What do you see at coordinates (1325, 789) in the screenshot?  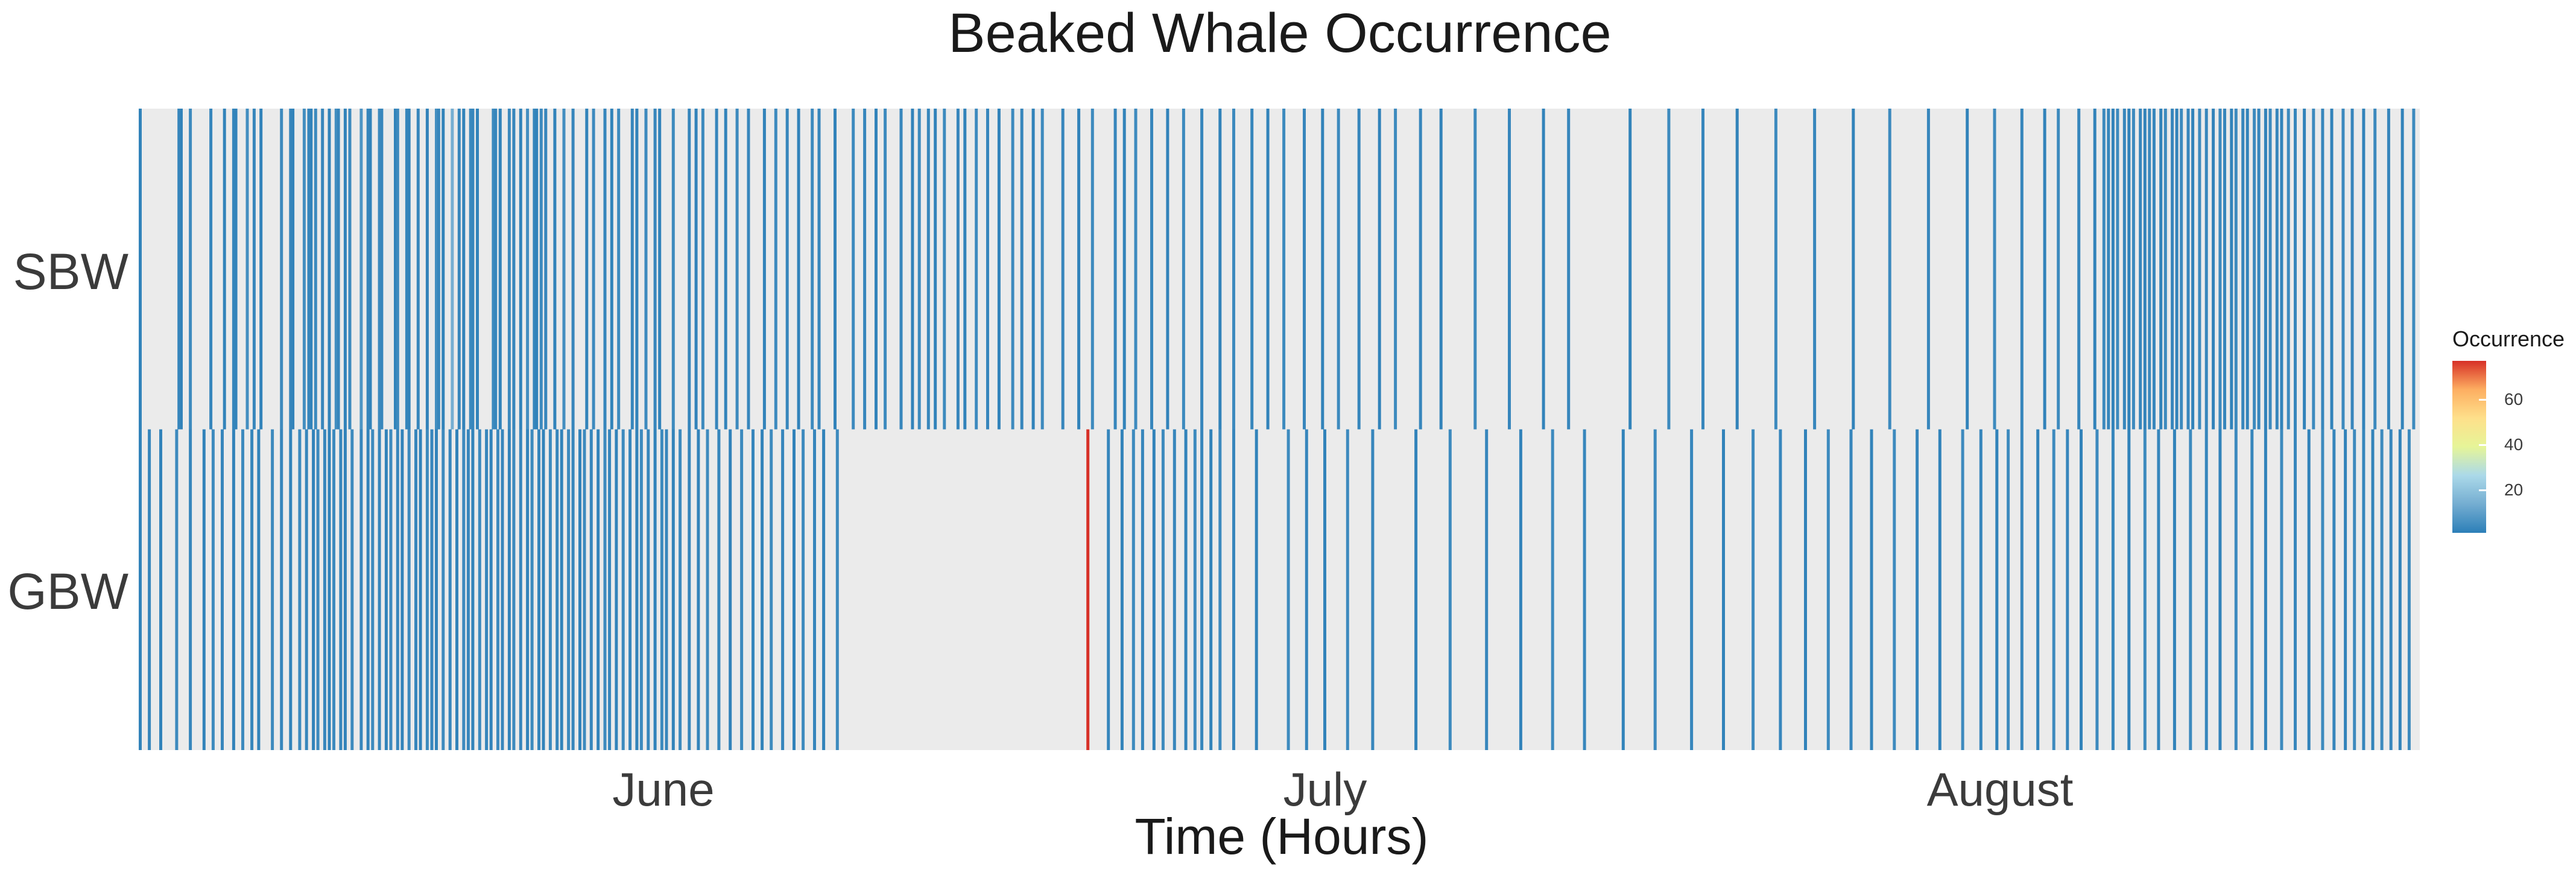 I see `x-tick-july: July` at bounding box center [1325, 789].